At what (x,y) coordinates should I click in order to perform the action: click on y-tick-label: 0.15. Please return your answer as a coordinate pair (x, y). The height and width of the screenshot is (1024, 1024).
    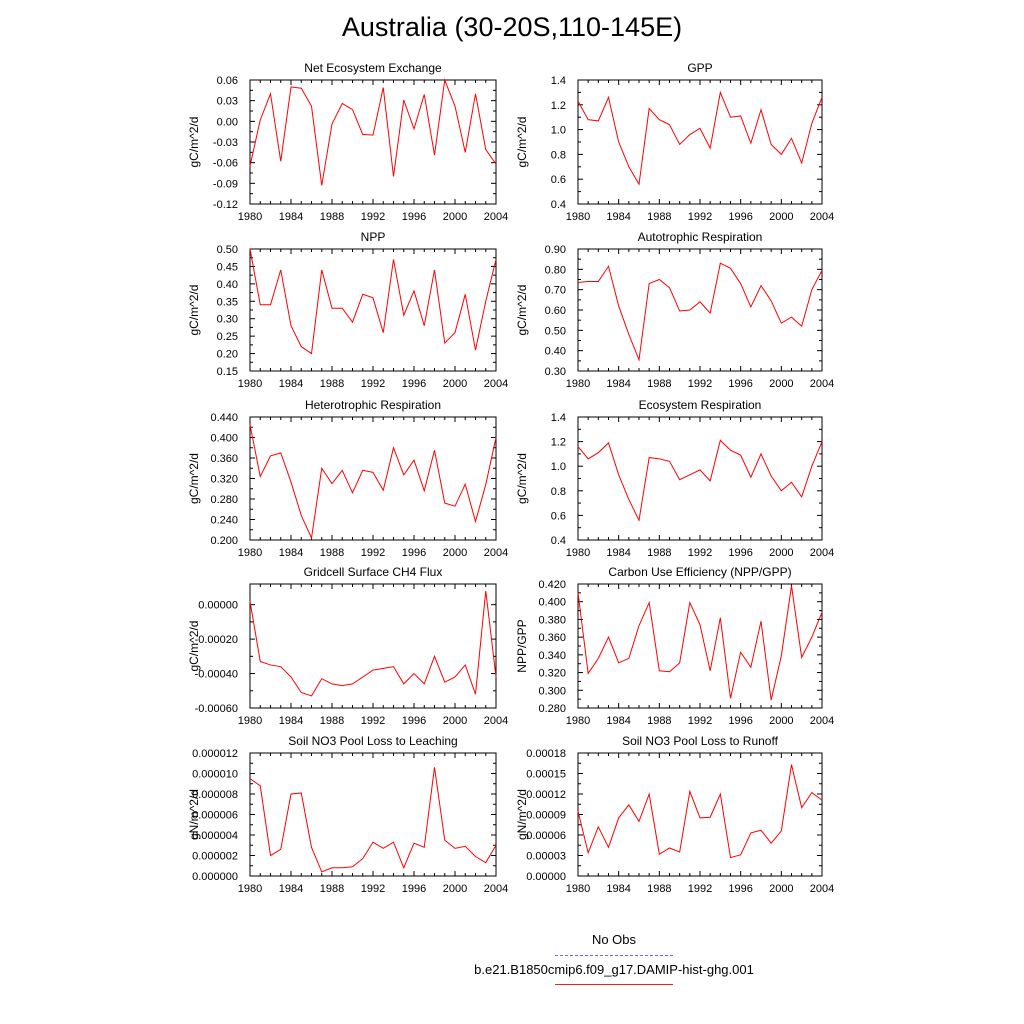
    Looking at the image, I should click on (227, 372).